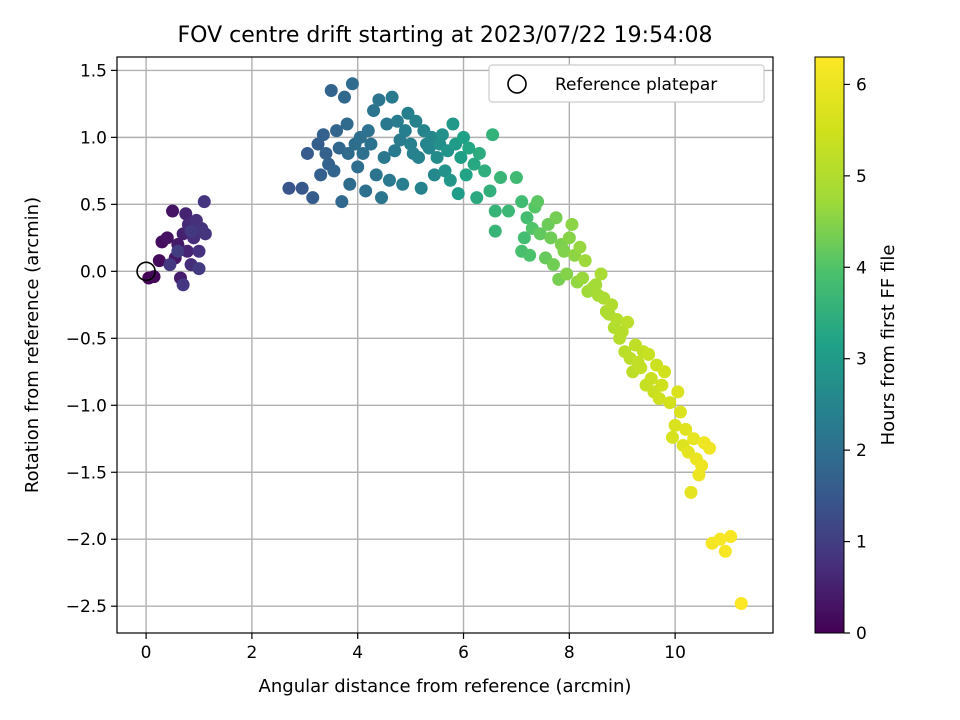  Describe the element at coordinates (636, 85) in the screenshot. I see `legend-label-reference-platepar: Reference platepar` at that location.